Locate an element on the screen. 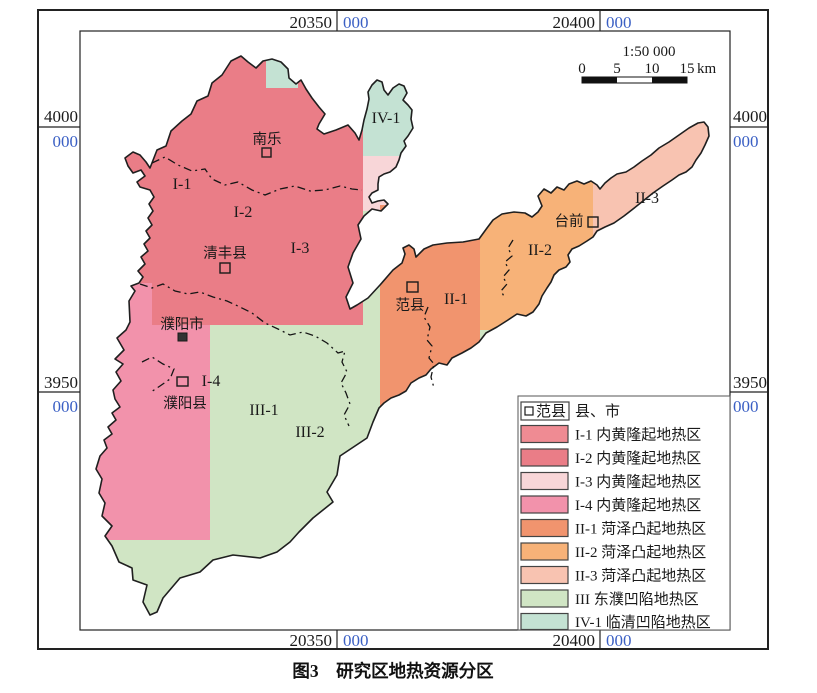  zone-label-II-2: II-2 is located at coordinates (540, 250).